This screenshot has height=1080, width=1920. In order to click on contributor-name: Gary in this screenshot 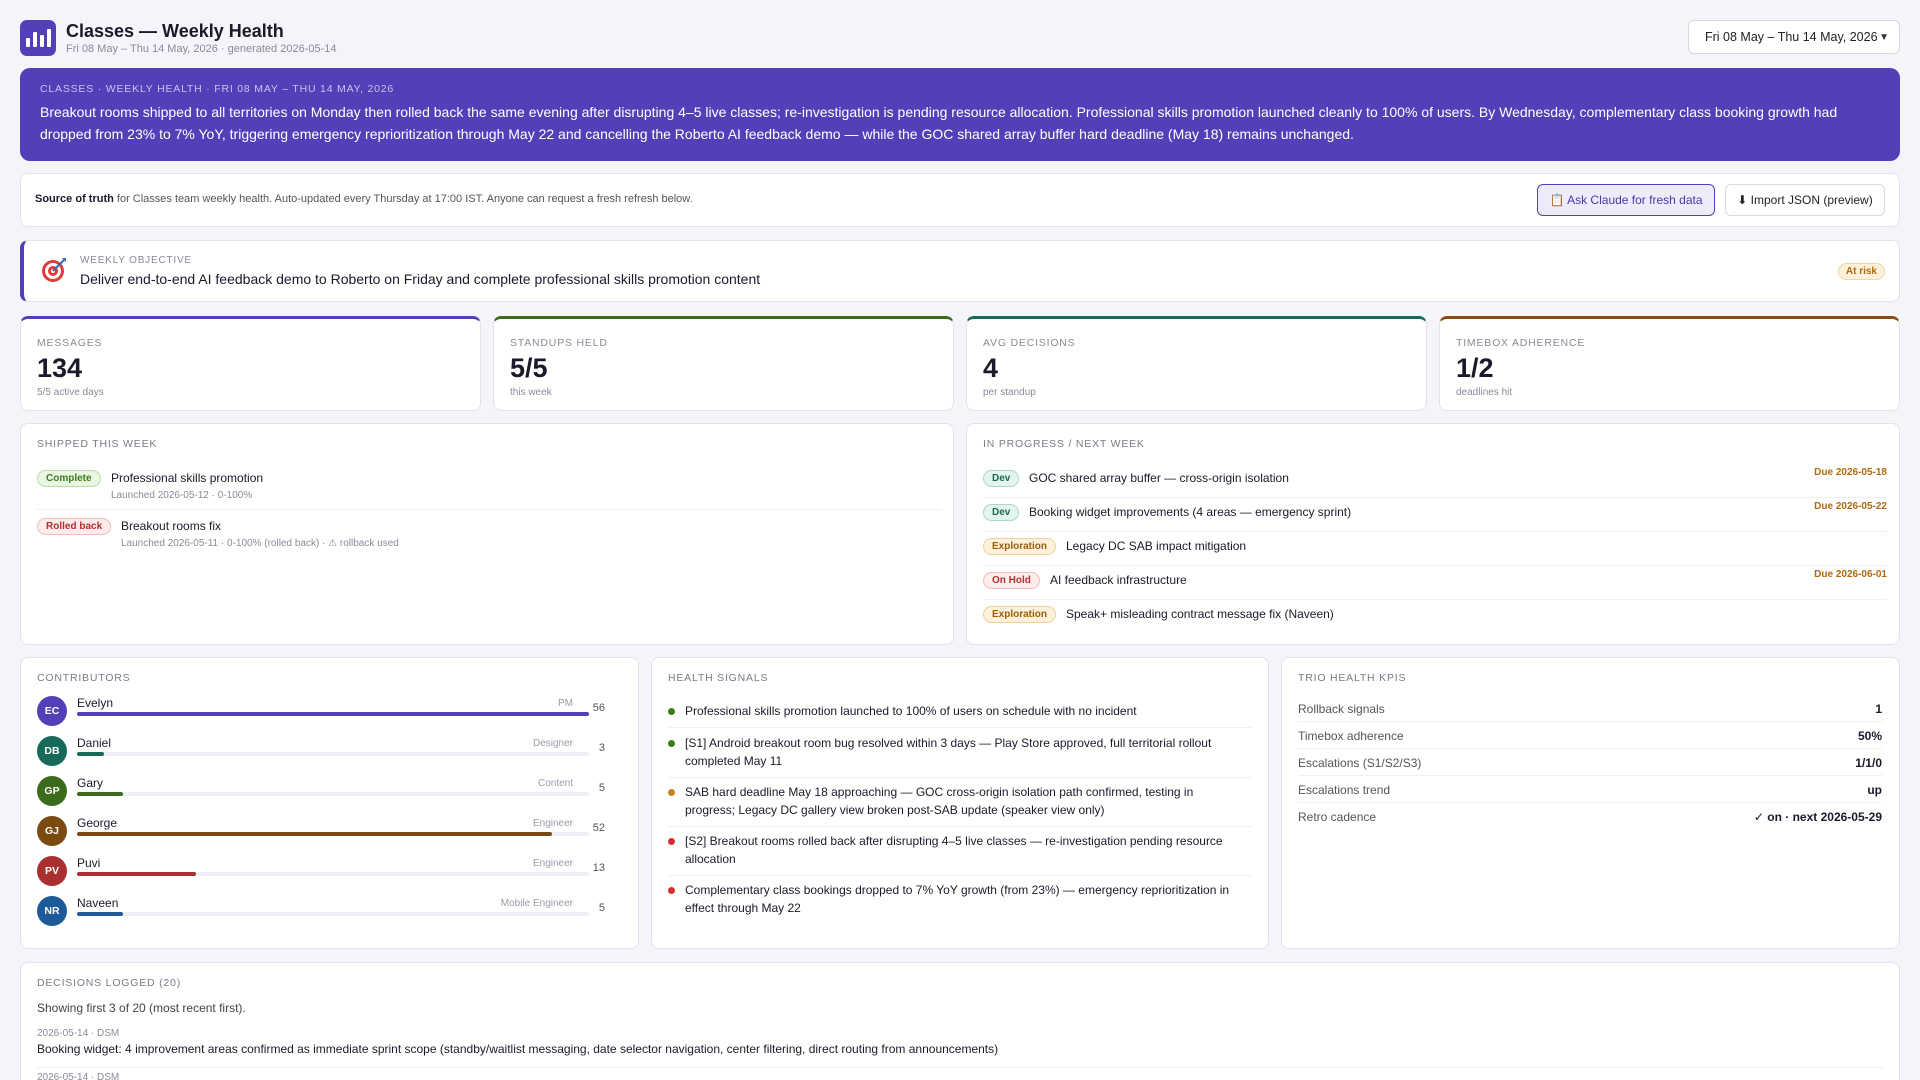, I will do `click(90, 783)`.